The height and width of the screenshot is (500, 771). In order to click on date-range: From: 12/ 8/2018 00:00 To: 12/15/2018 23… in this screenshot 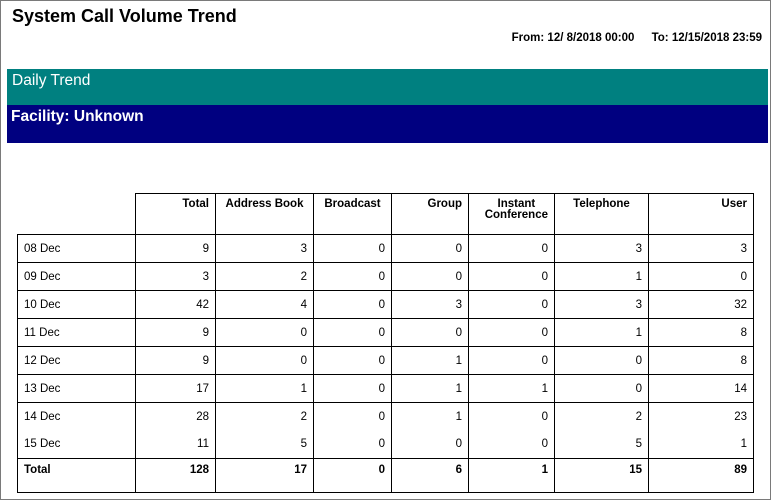, I will do `click(637, 38)`.